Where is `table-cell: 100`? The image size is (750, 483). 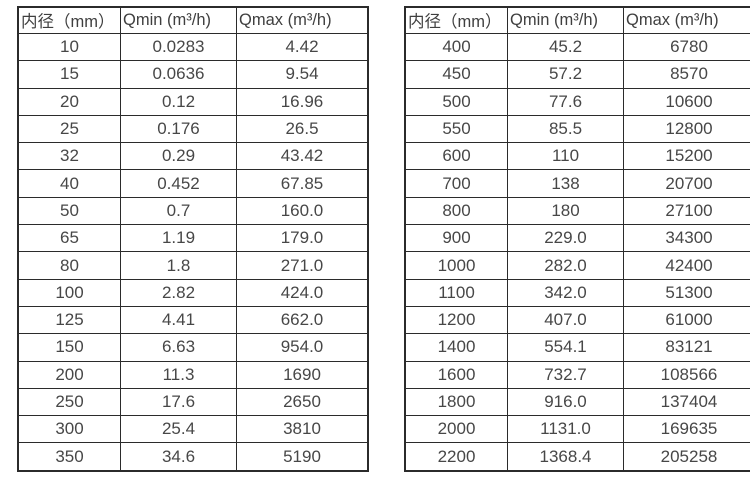
table-cell: 100 is located at coordinates (69, 292).